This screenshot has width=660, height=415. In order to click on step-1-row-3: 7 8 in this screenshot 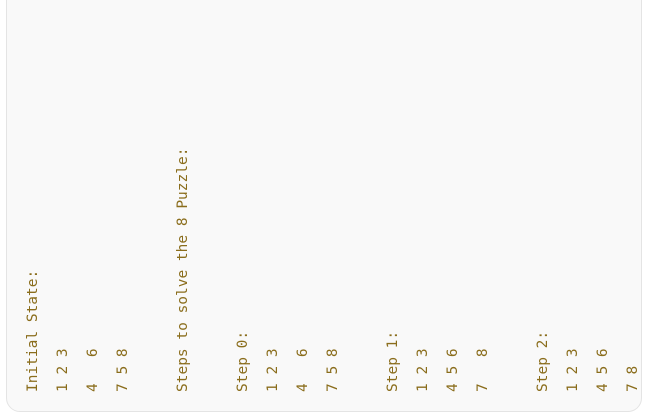, I will do `click(483, 370)`.